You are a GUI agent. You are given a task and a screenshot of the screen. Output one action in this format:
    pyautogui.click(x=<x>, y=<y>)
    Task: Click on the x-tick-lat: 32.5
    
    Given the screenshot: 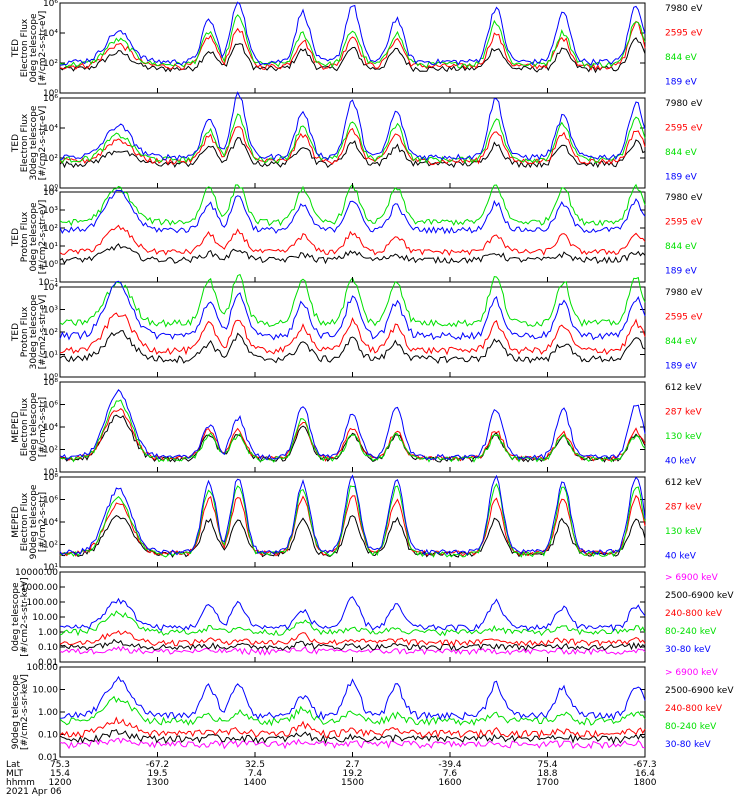 What is the action you would take?
    pyautogui.click(x=255, y=765)
    